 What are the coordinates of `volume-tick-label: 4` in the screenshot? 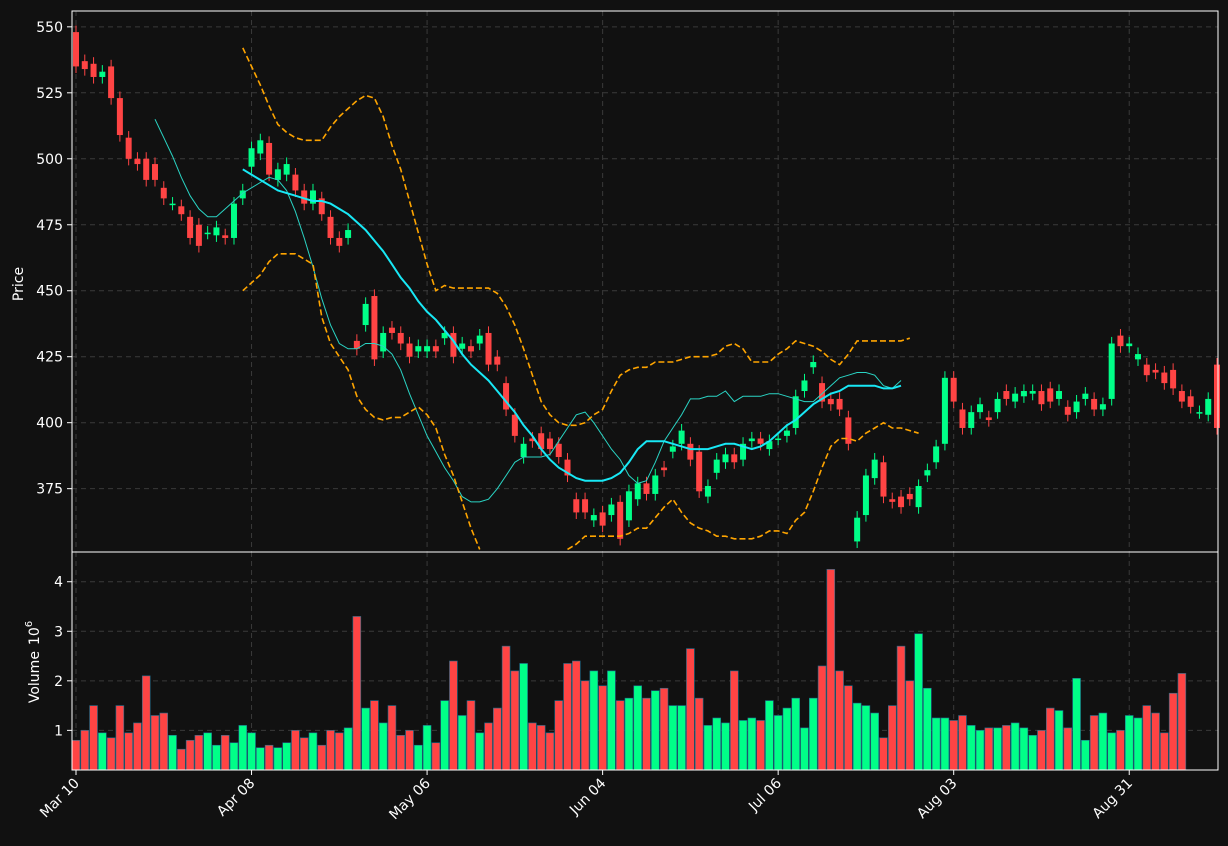 It's located at (58, 583).